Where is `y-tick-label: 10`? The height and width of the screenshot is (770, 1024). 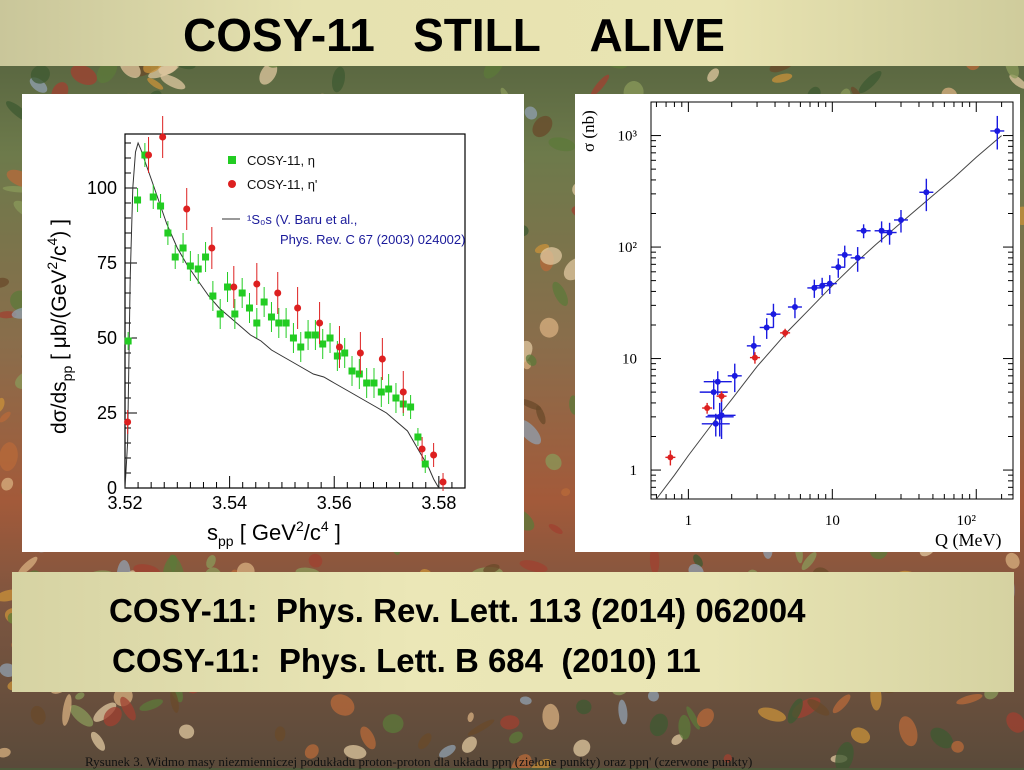
y-tick-label: 10 is located at coordinates (629, 360).